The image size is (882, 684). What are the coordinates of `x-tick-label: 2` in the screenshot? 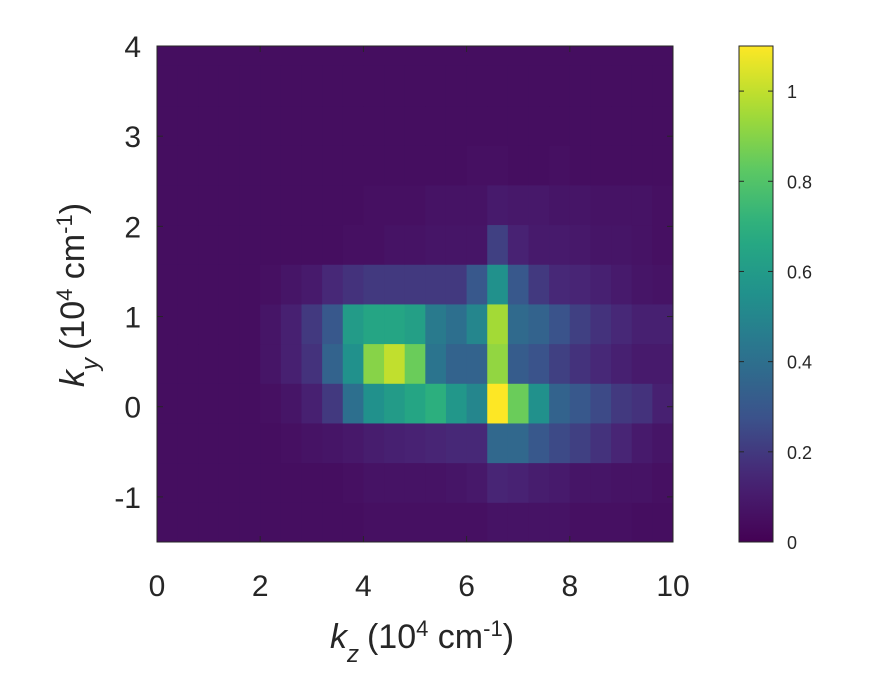 It's located at (260, 586).